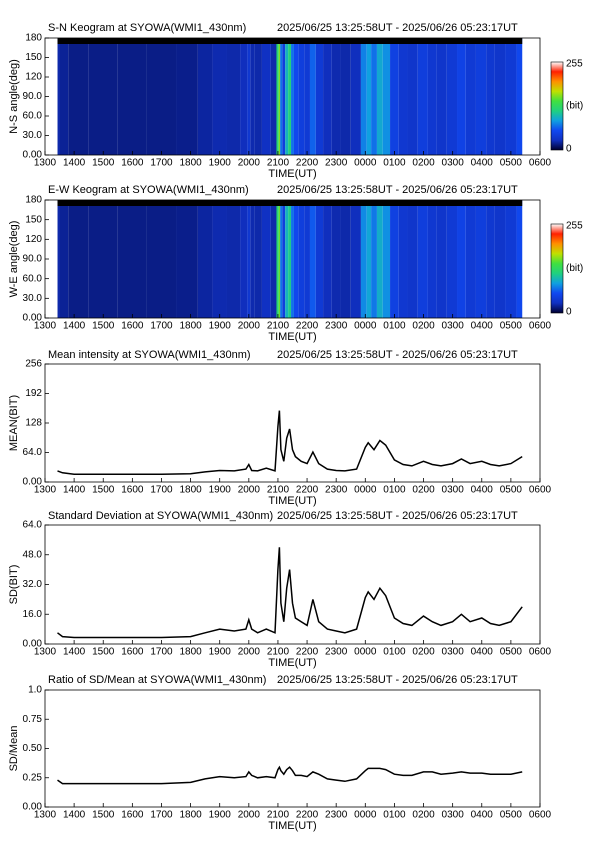  Describe the element at coordinates (103, 652) in the screenshot. I see `x-tick-label: 1500` at that location.